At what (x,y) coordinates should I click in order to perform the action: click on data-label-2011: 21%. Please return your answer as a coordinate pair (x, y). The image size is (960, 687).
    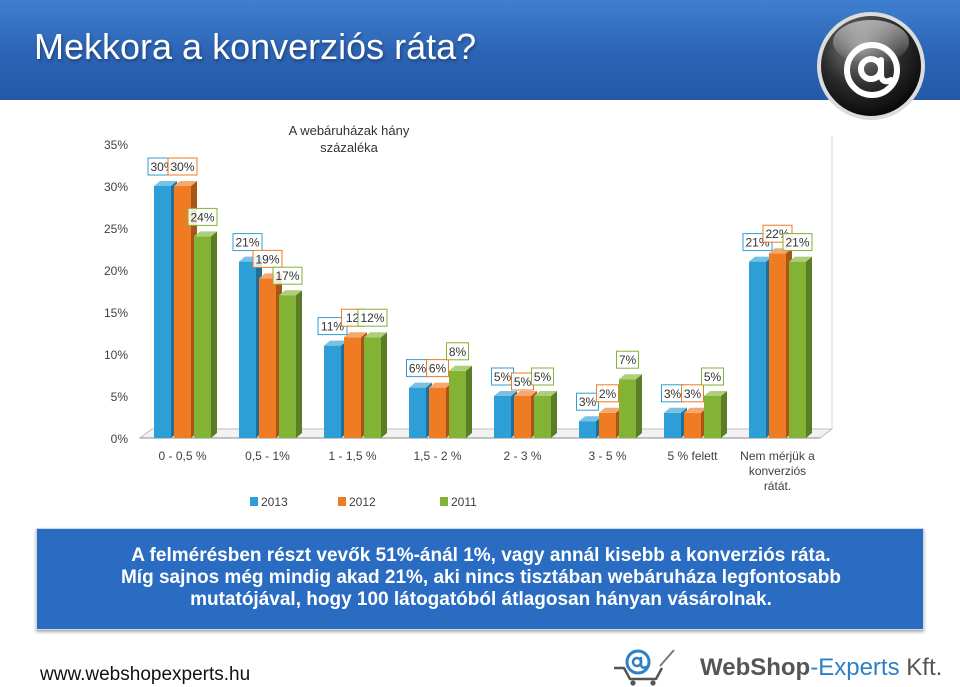
    Looking at the image, I should click on (797, 242).